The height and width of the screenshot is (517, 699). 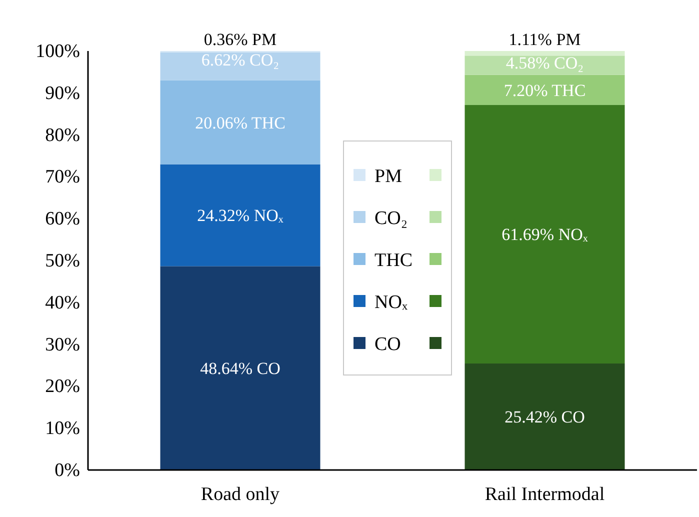 I want to click on legend-label: NOₓ, so click(x=391, y=302).